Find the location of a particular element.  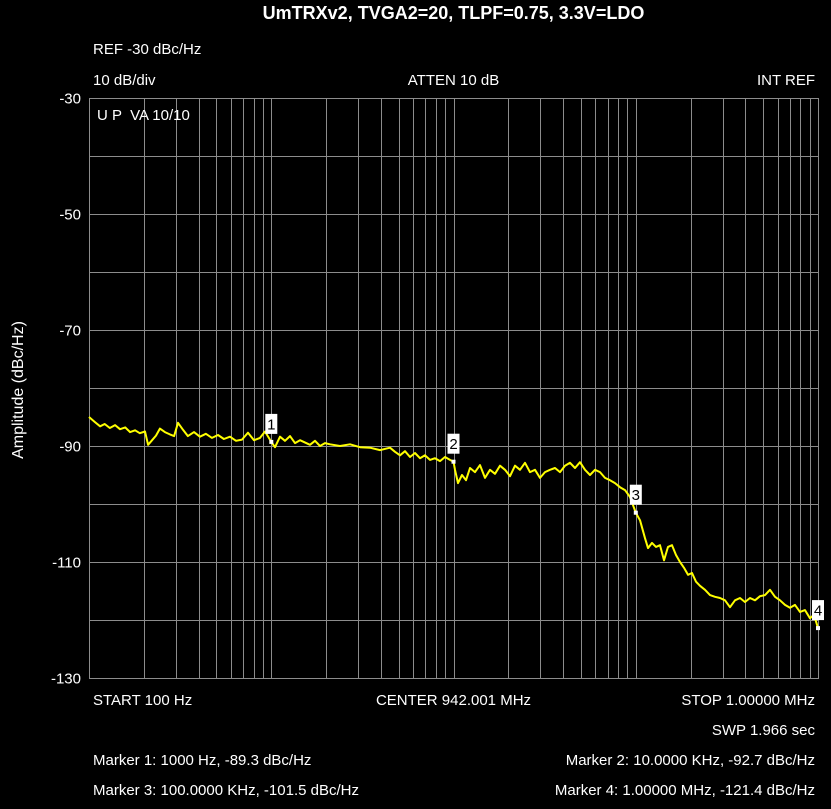

reference-source: INT REF is located at coordinates (785, 80).